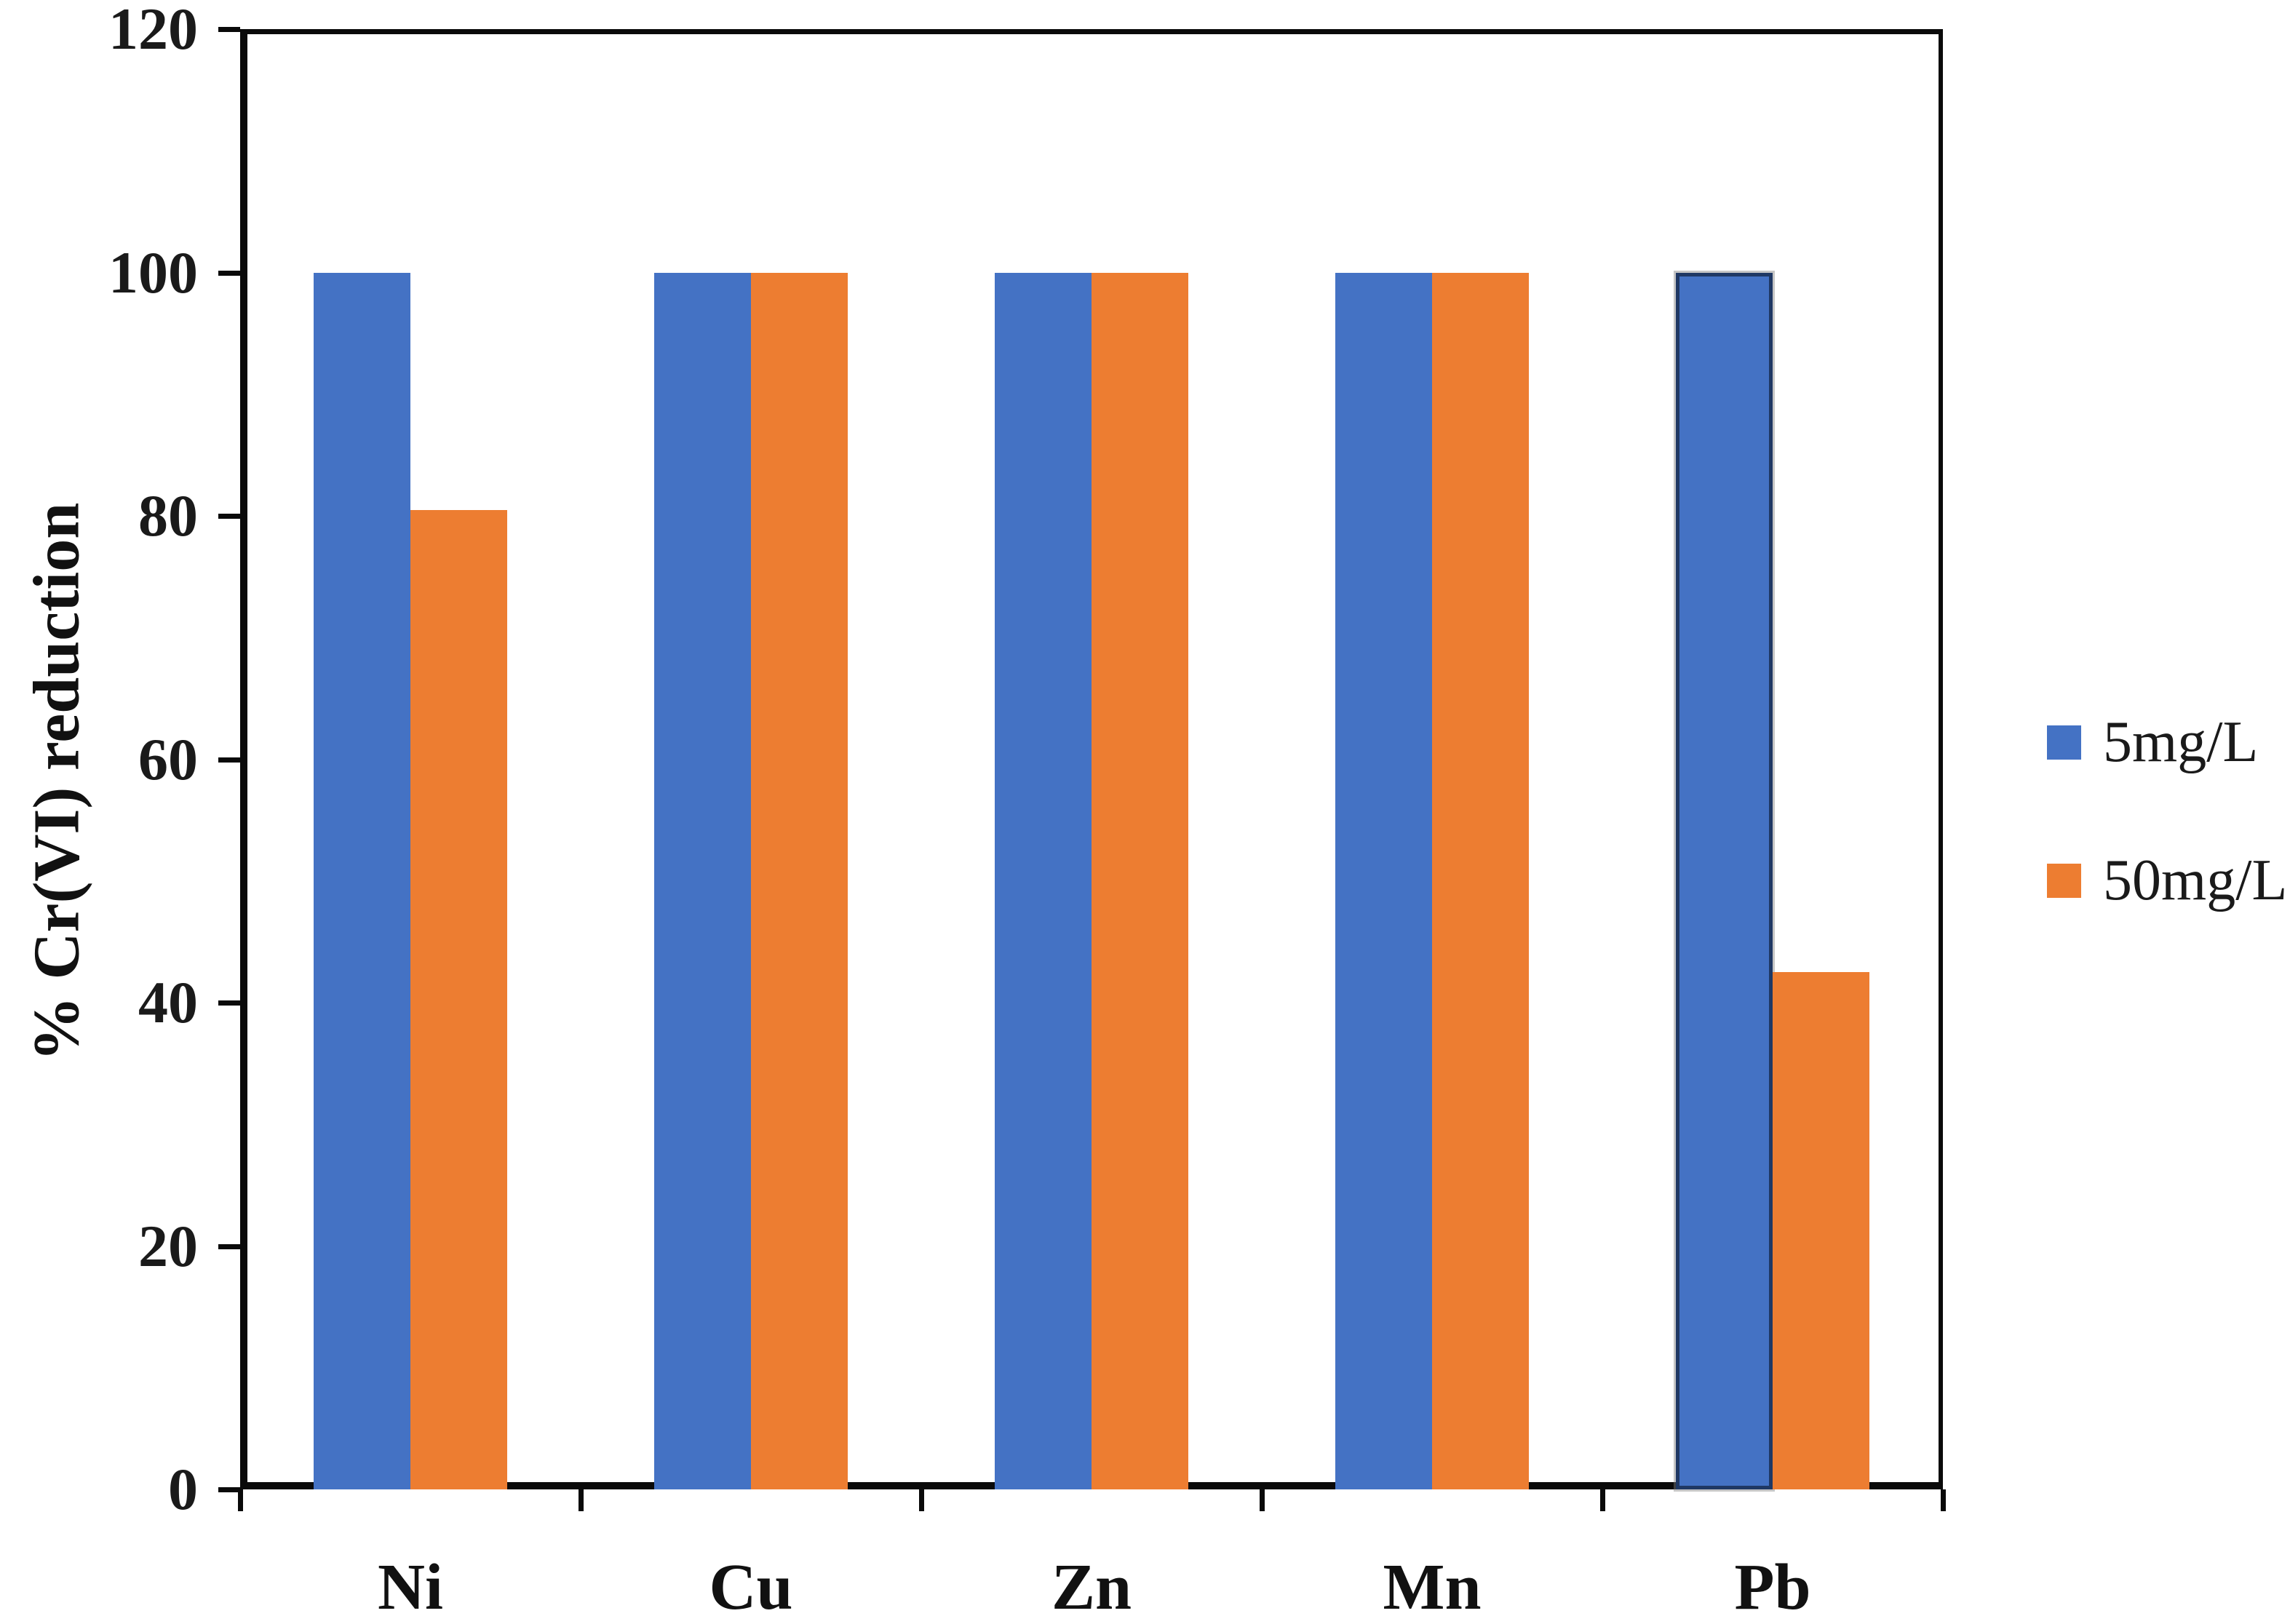 This screenshot has height=1624, width=2290. I want to click on y-tick-label-60: 60, so click(168, 758).